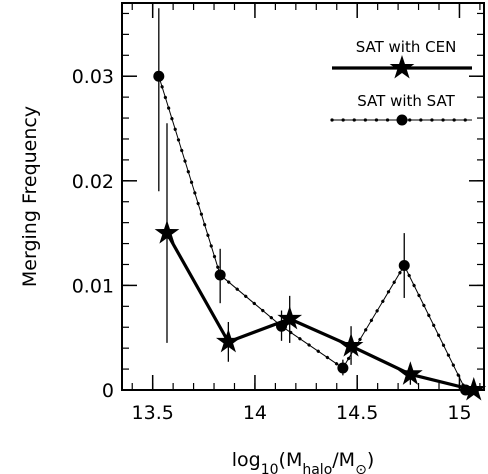  I want to click on legend-label: SAT with CEN, so click(406, 47).